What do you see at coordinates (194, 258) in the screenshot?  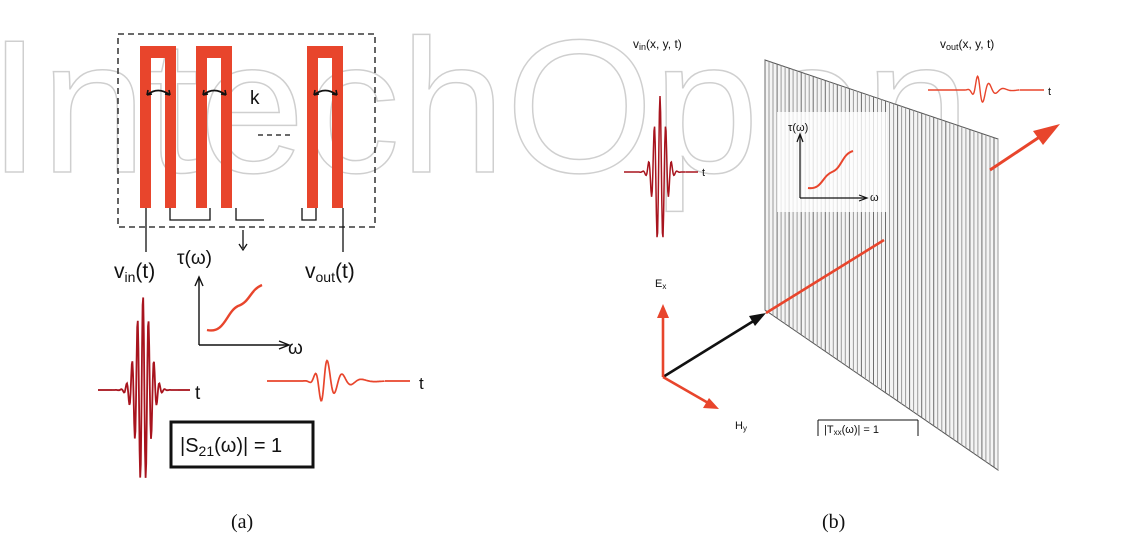 I see `tau-label: τ(ω)` at bounding box center [194, 258].